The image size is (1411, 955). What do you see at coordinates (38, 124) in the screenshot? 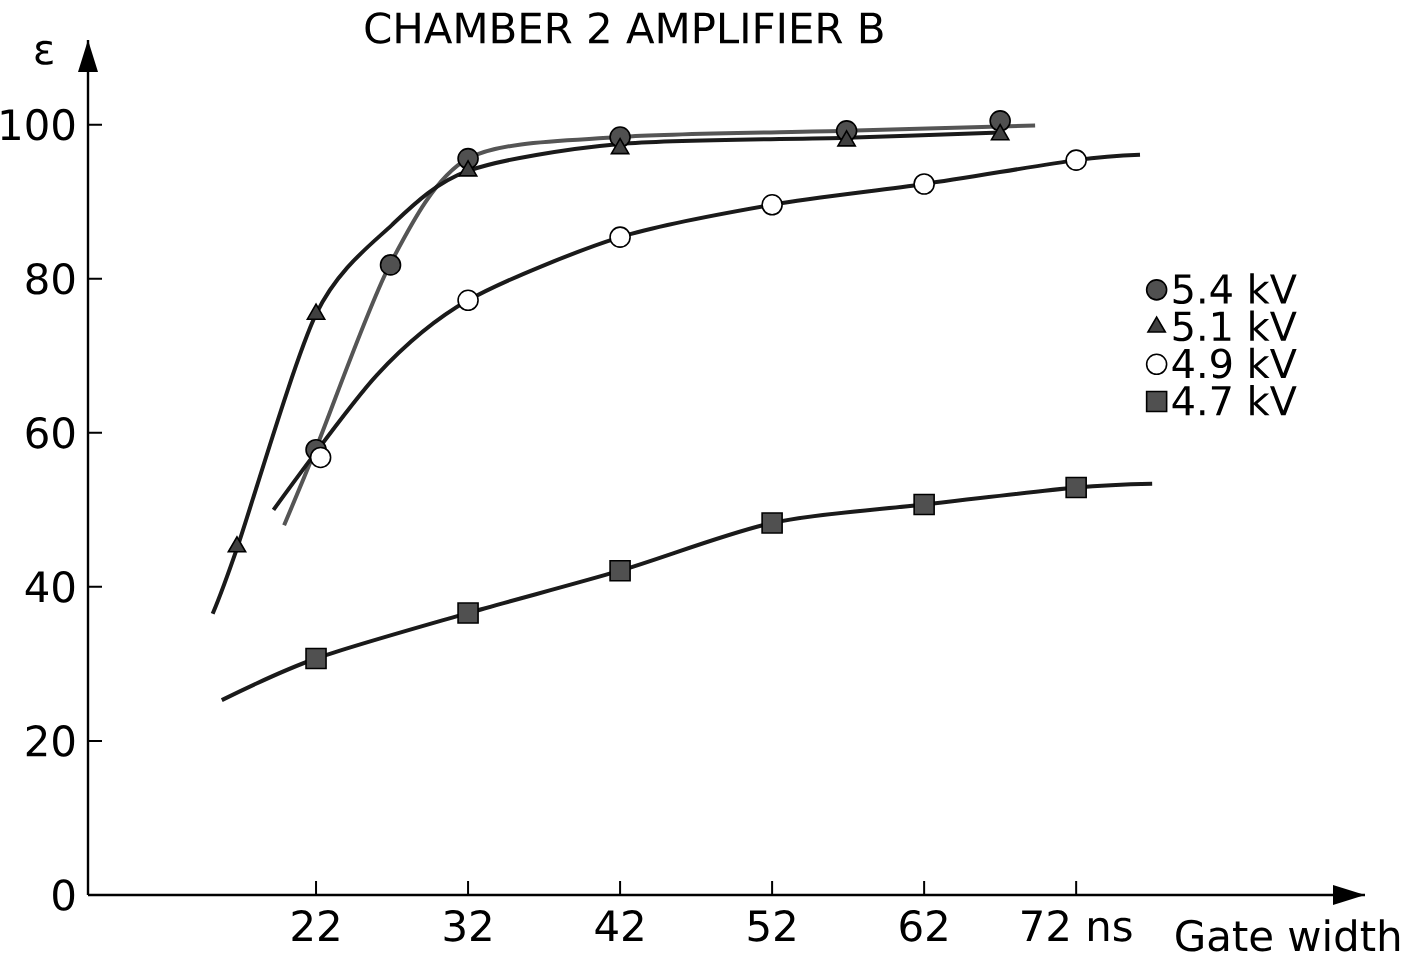
I see `y-tick-label: 100` at bounding box center [38, 124].